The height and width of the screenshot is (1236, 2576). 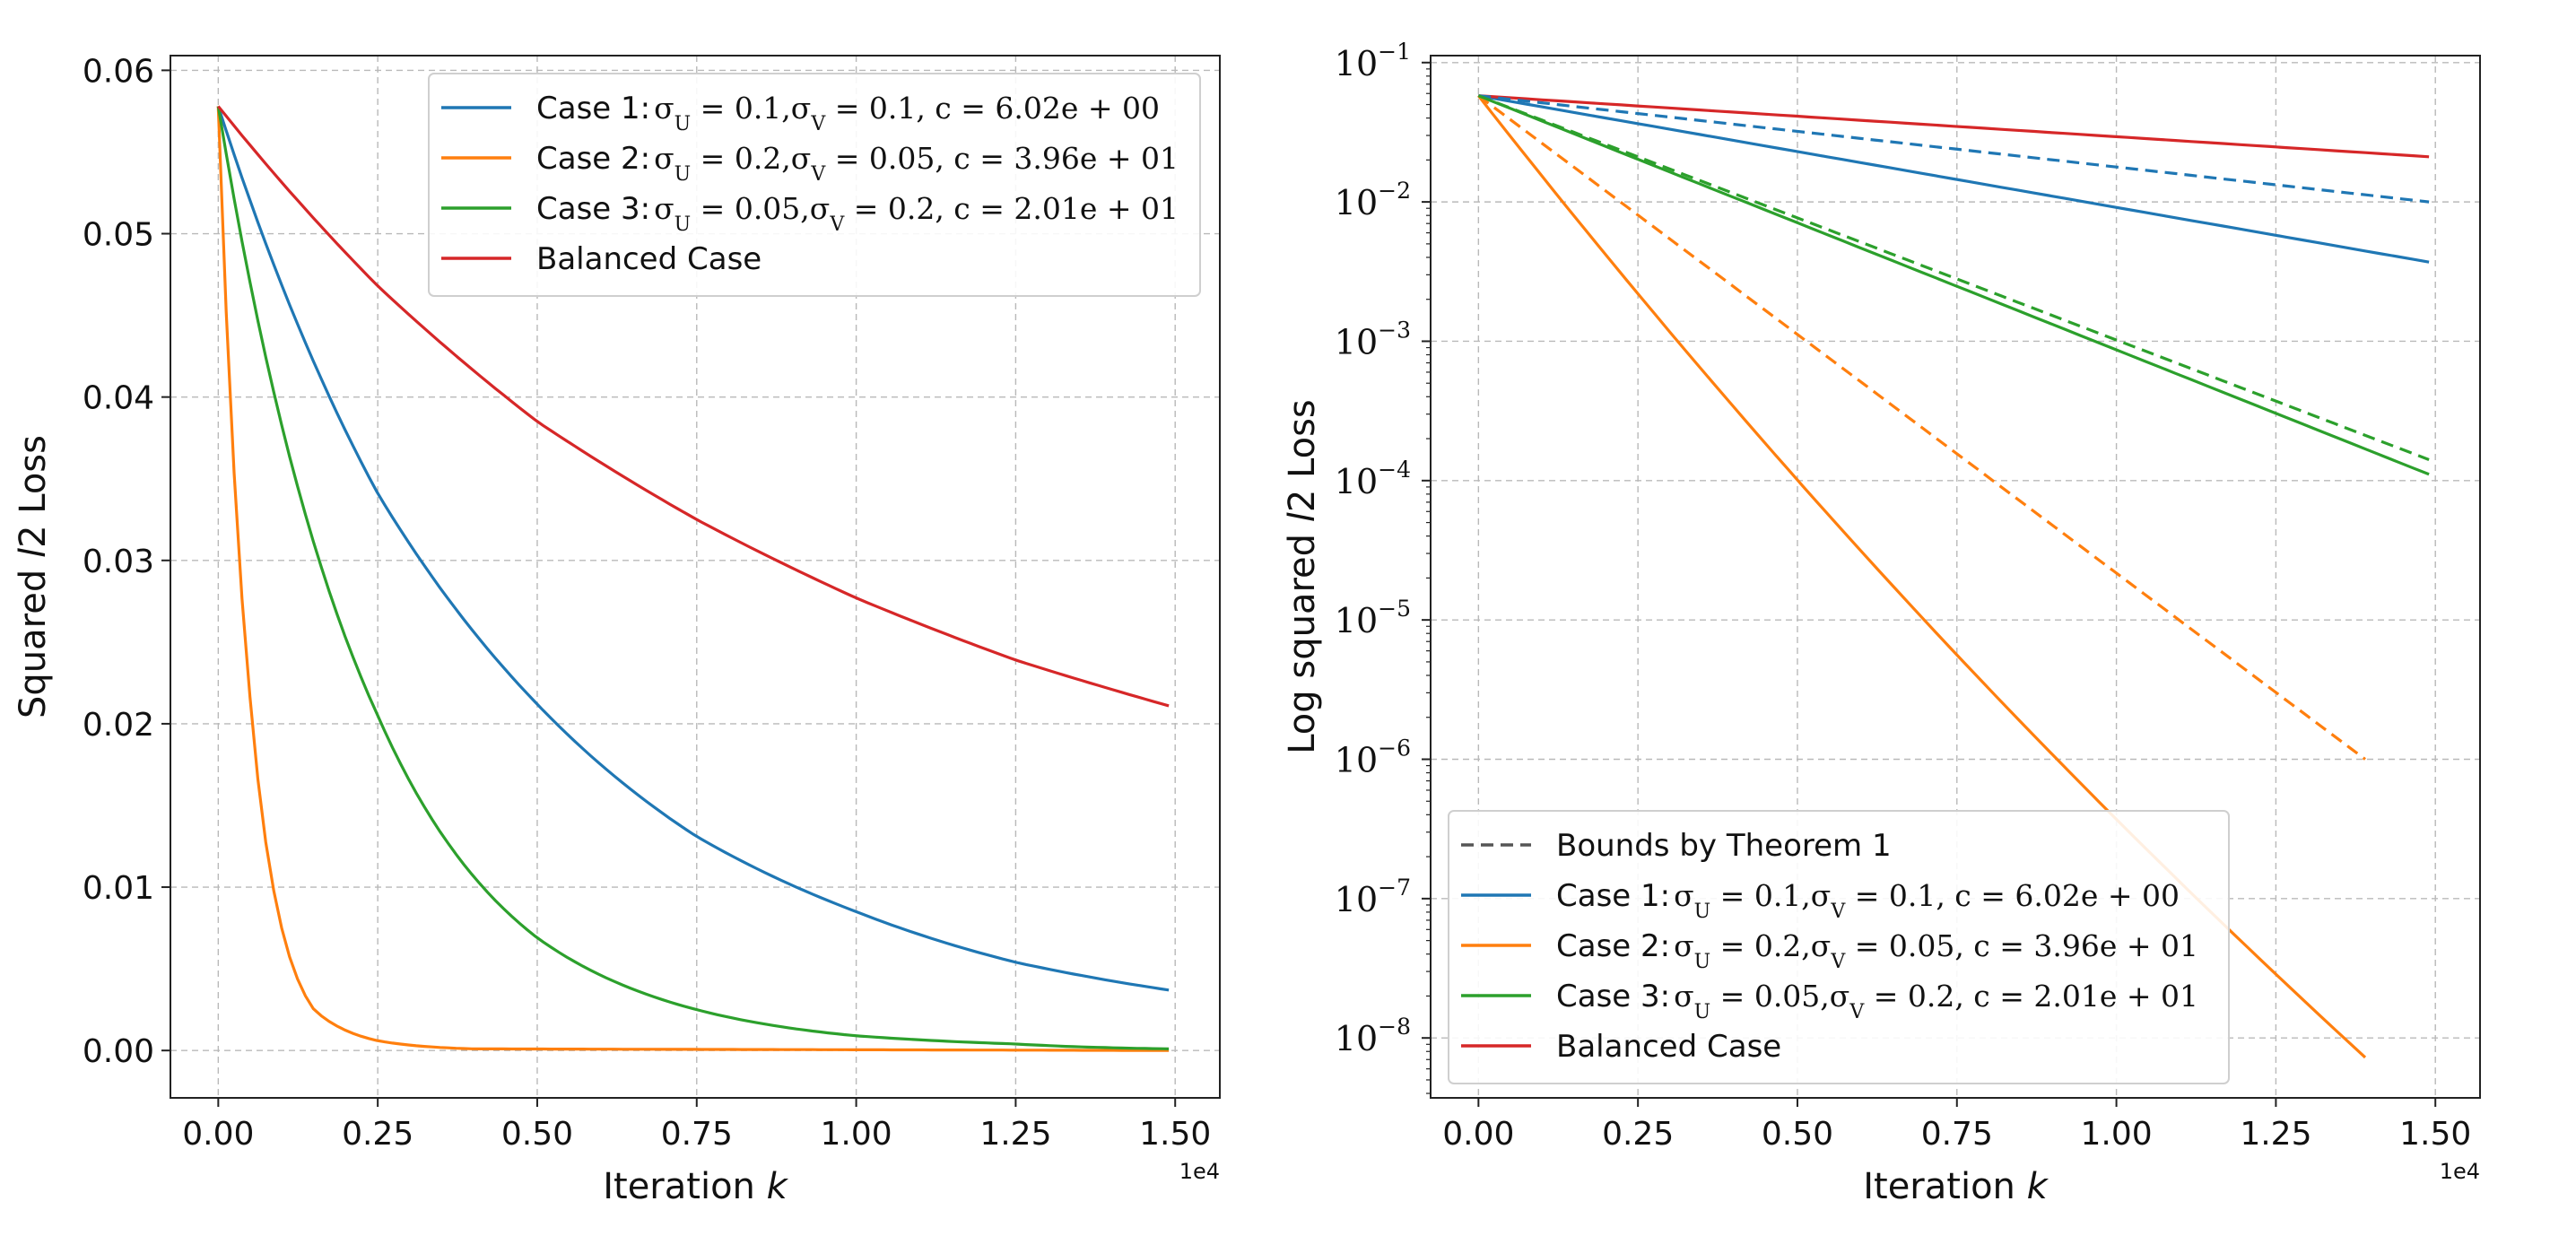 What do you see at coordinates (1953, 277) in the screenshot?
I see `series-line-case-3-bound` at bounding box center [1953, 277].